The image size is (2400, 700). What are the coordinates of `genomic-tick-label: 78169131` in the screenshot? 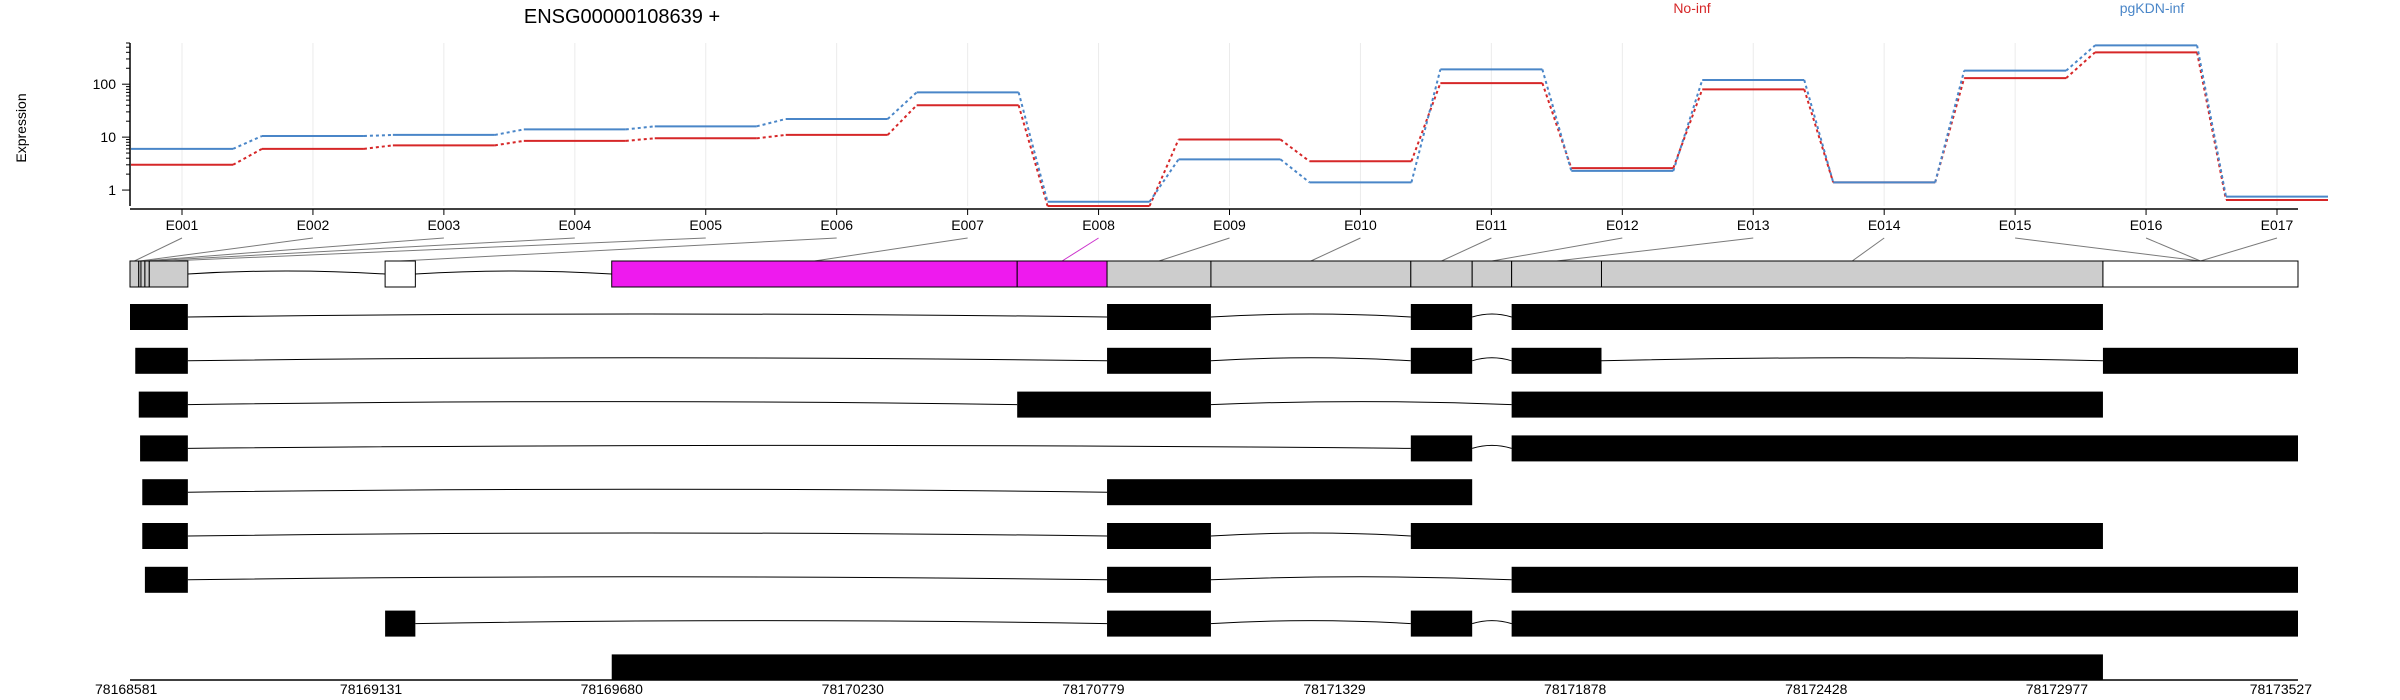 It's located at (371, 689).